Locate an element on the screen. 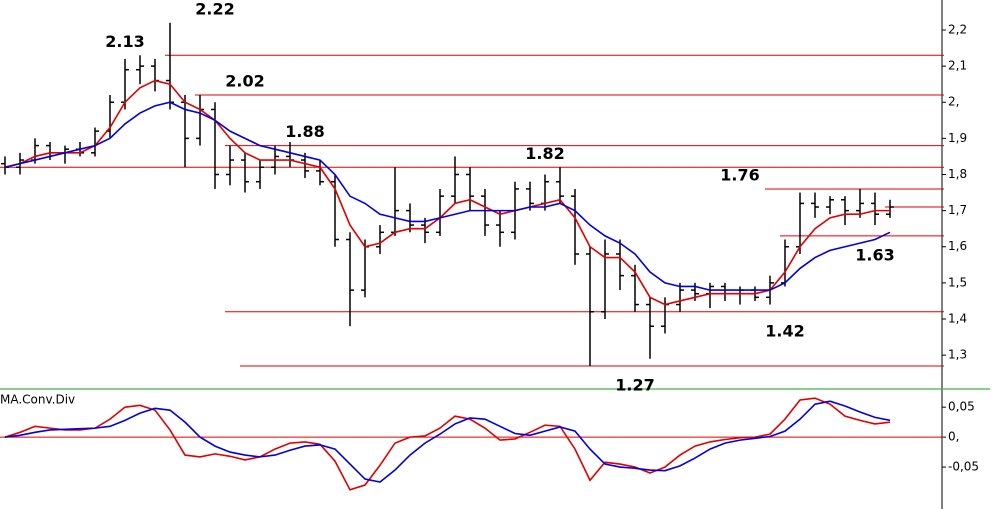 The width and height of the screenshot is (1000, 509). level-label: 1.88 is located at coordinates (304, 131).